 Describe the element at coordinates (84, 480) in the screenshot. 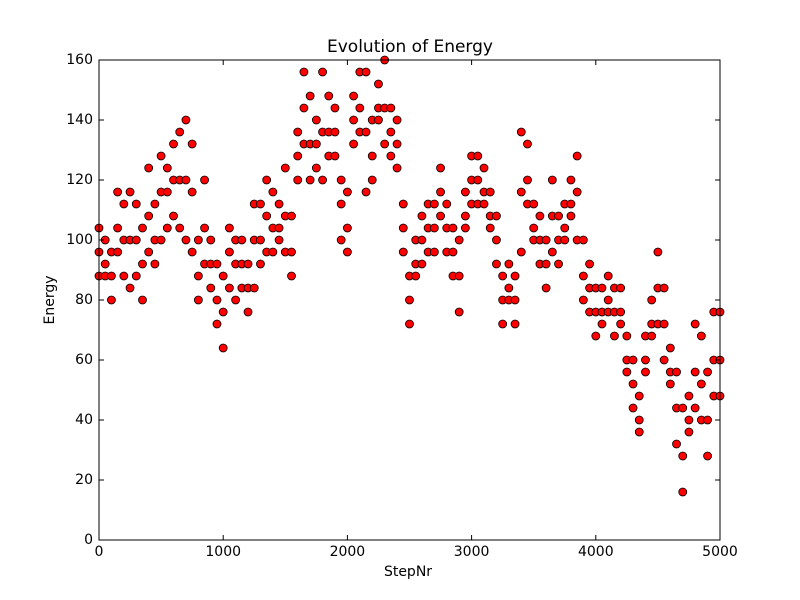

I see `y-tick-label: 20` at that location.